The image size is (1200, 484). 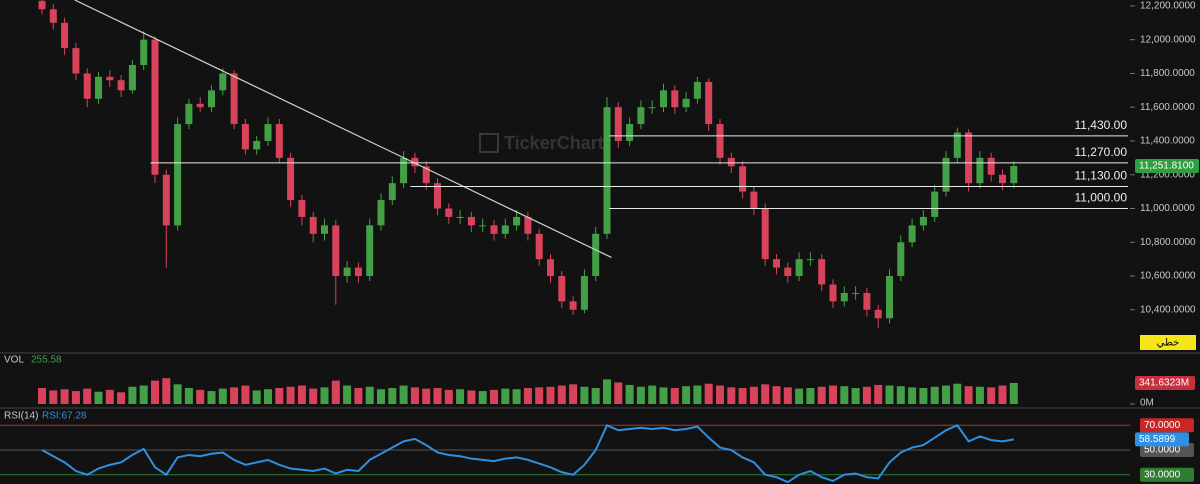 I want to click on y-tick-label: 11,400.0000, so click(x=1167, y=141).